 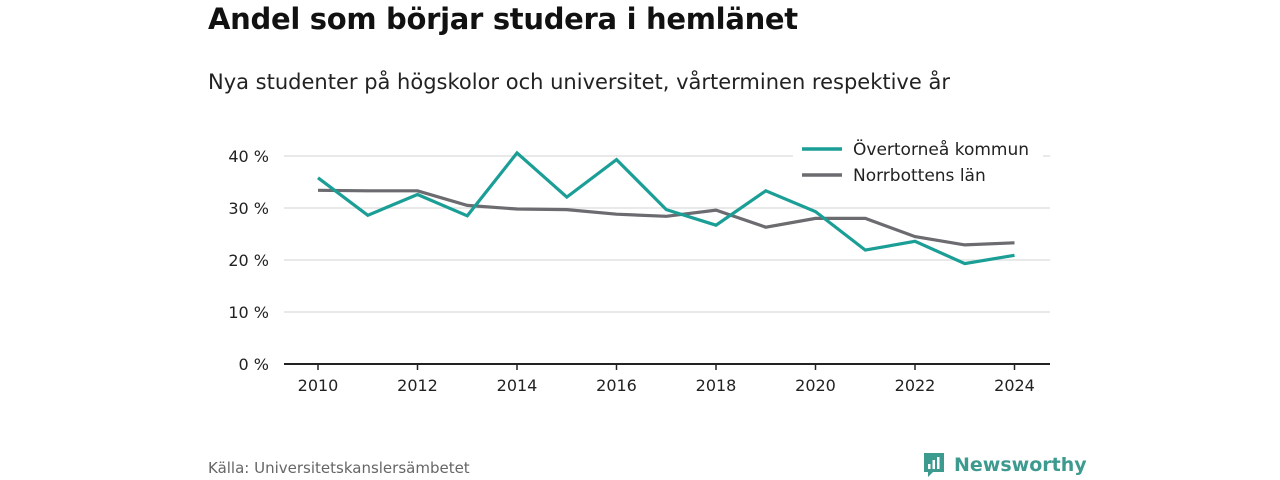 What do you see at coordinates (318, 385) in the screenshot?
I see `x-tick-label: 2010` at bounding box center [318, 385].